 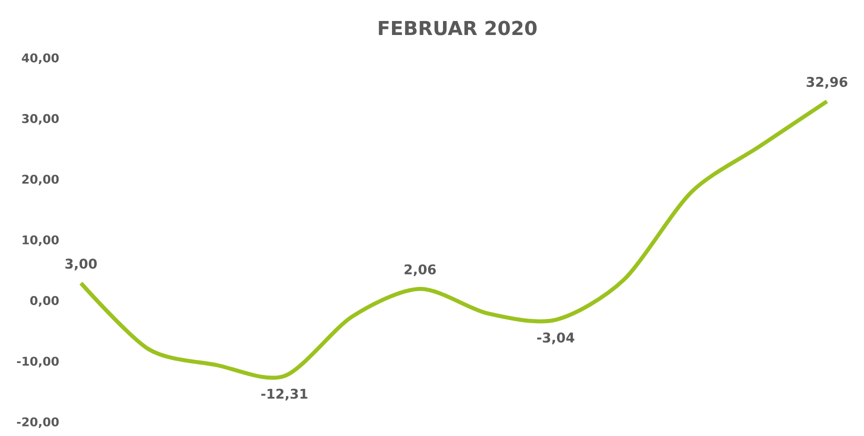 I want to click on data-label: -3,04, so click(x=555, y=338).